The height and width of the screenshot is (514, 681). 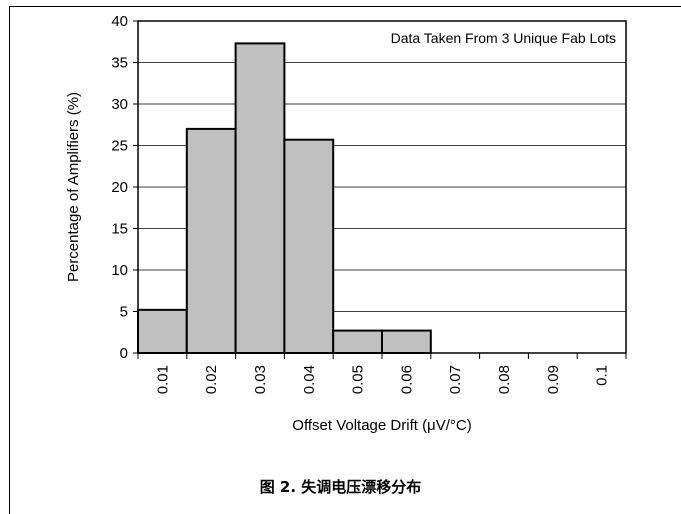 I want to click on figure-caption: 图 2. 失调电压漂移分布, so click(x=340, y=487).